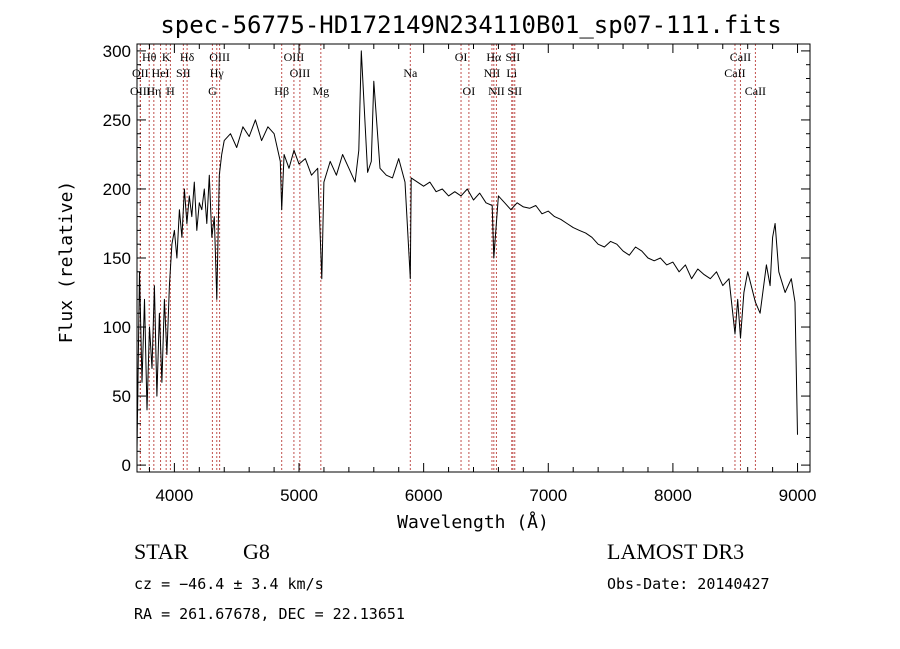 The width and height of the screenshot is (900, 649). Describe the element at coordinates (140, 73) in the screenshot. I see `line-label: OII` at that location.